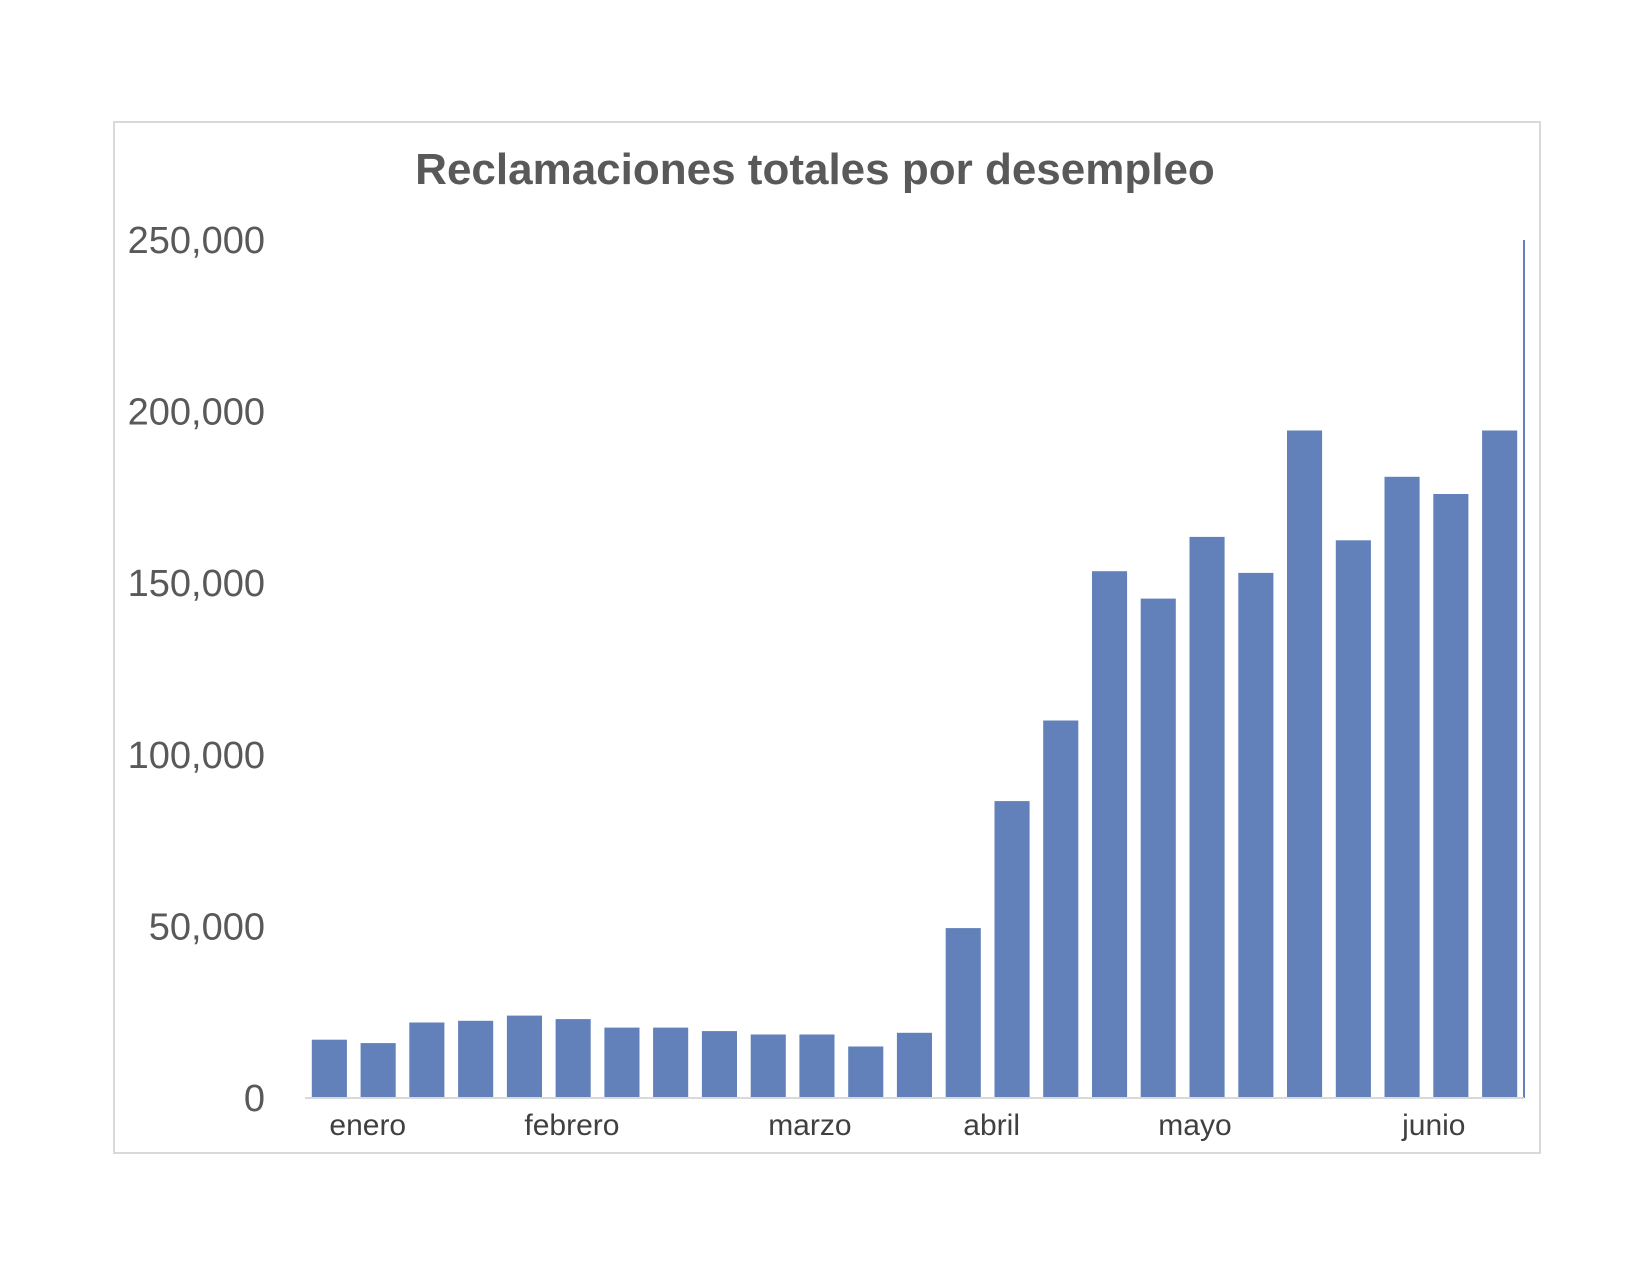 This screenshot has width=1650, height=1275. Describe the element at coordinates (1433, 1125) in the screenshot. I see `x-tick-label: junio` at that location.